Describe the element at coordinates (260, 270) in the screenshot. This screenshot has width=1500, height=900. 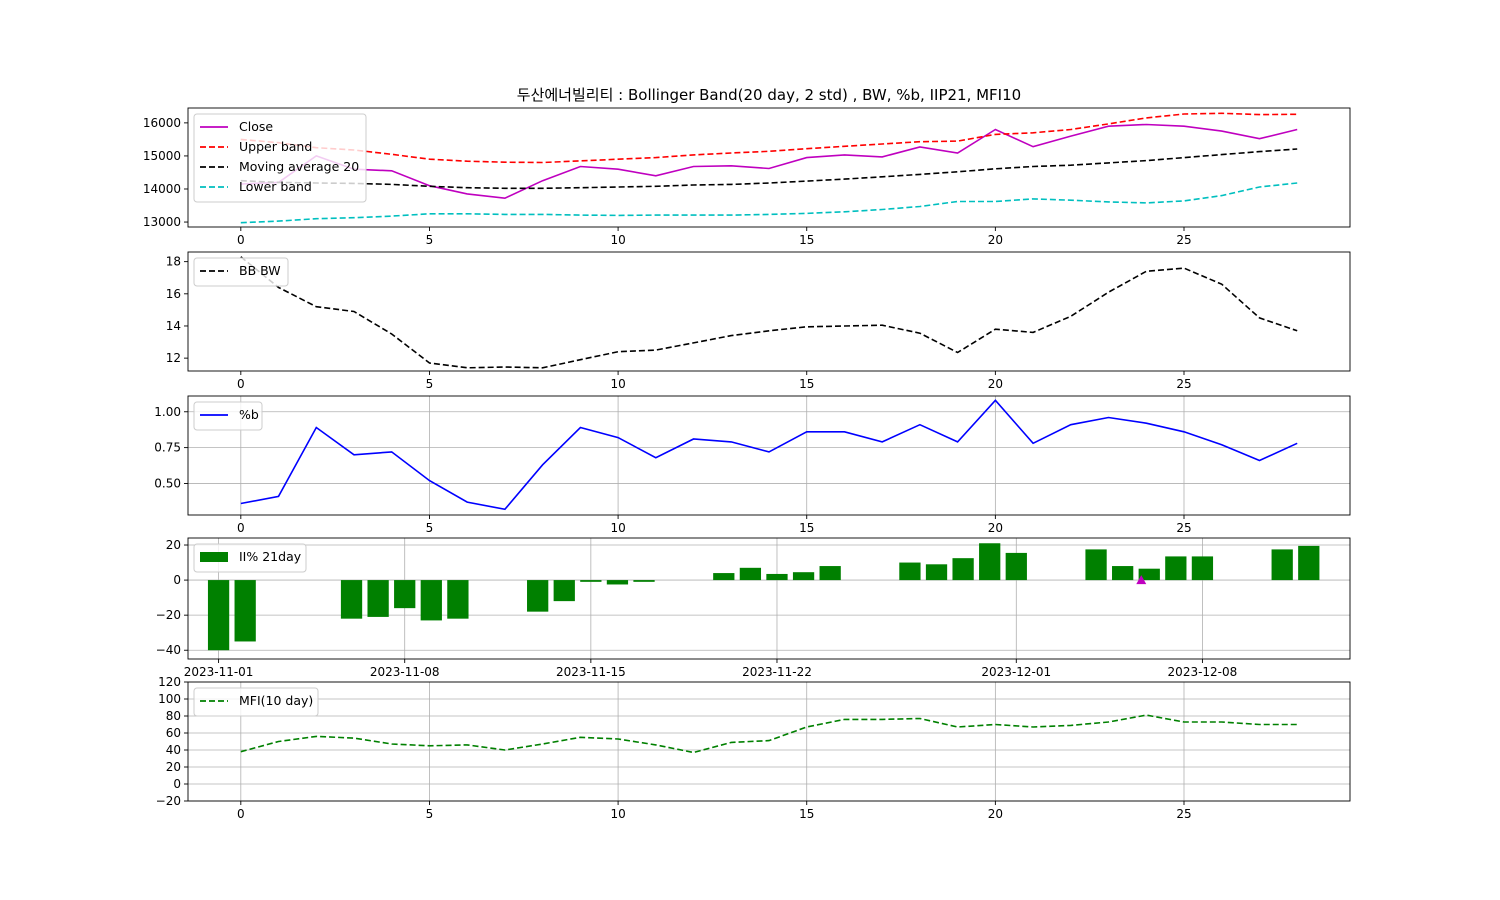
I see `legend-label: BB BW` at that location.